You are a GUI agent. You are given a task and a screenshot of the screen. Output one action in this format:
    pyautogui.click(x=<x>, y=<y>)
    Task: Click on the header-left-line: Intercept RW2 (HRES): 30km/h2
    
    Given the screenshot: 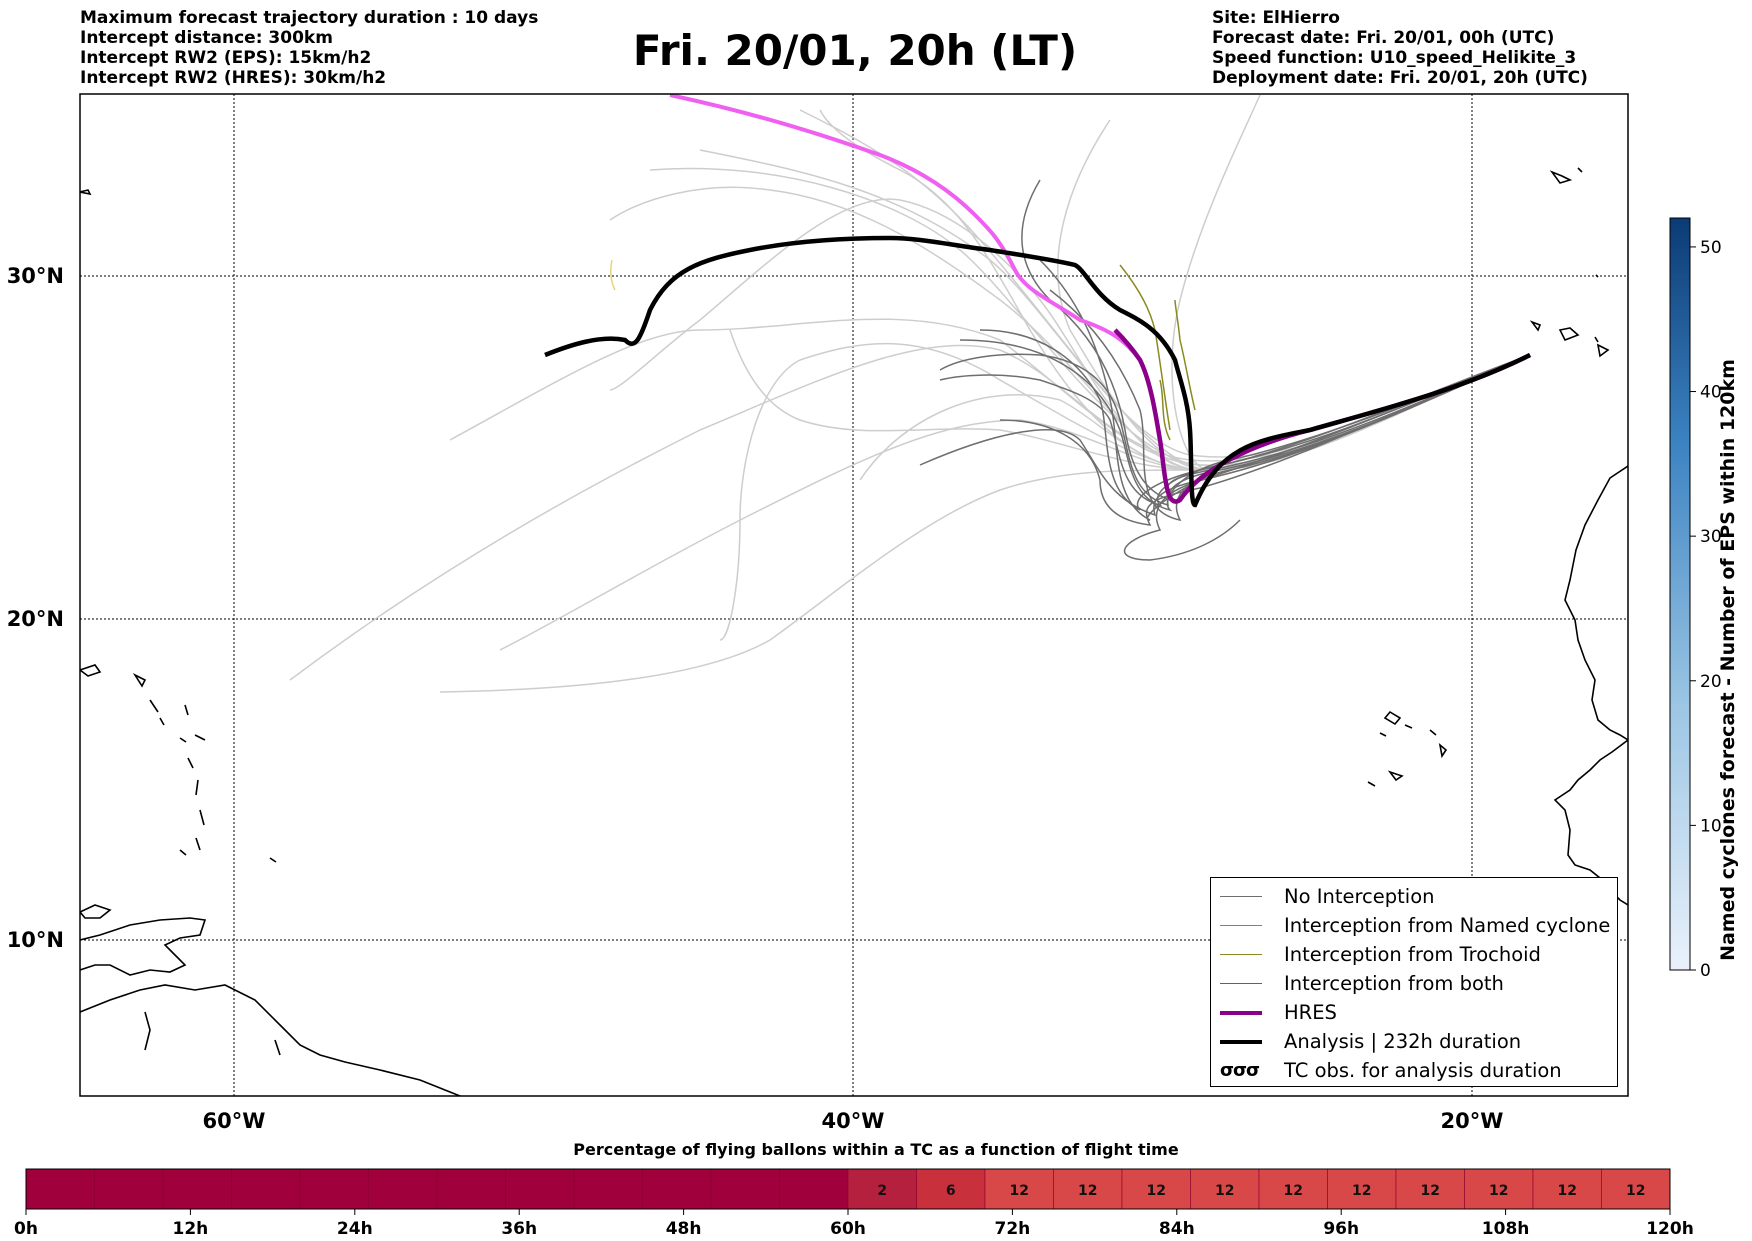 What is the action you would take?
    pyautogui.click(x=233, y=78)
    